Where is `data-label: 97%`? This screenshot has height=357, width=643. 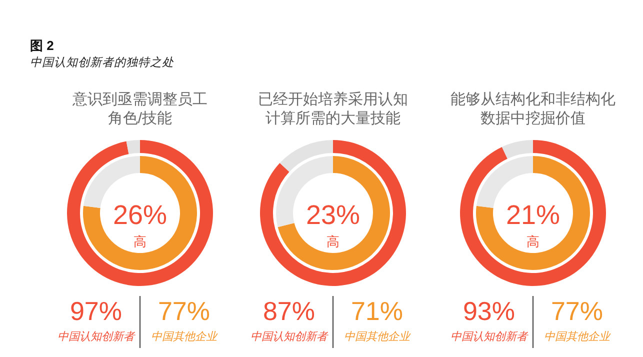 data-label: 97% is located at coordinates (96, 311).